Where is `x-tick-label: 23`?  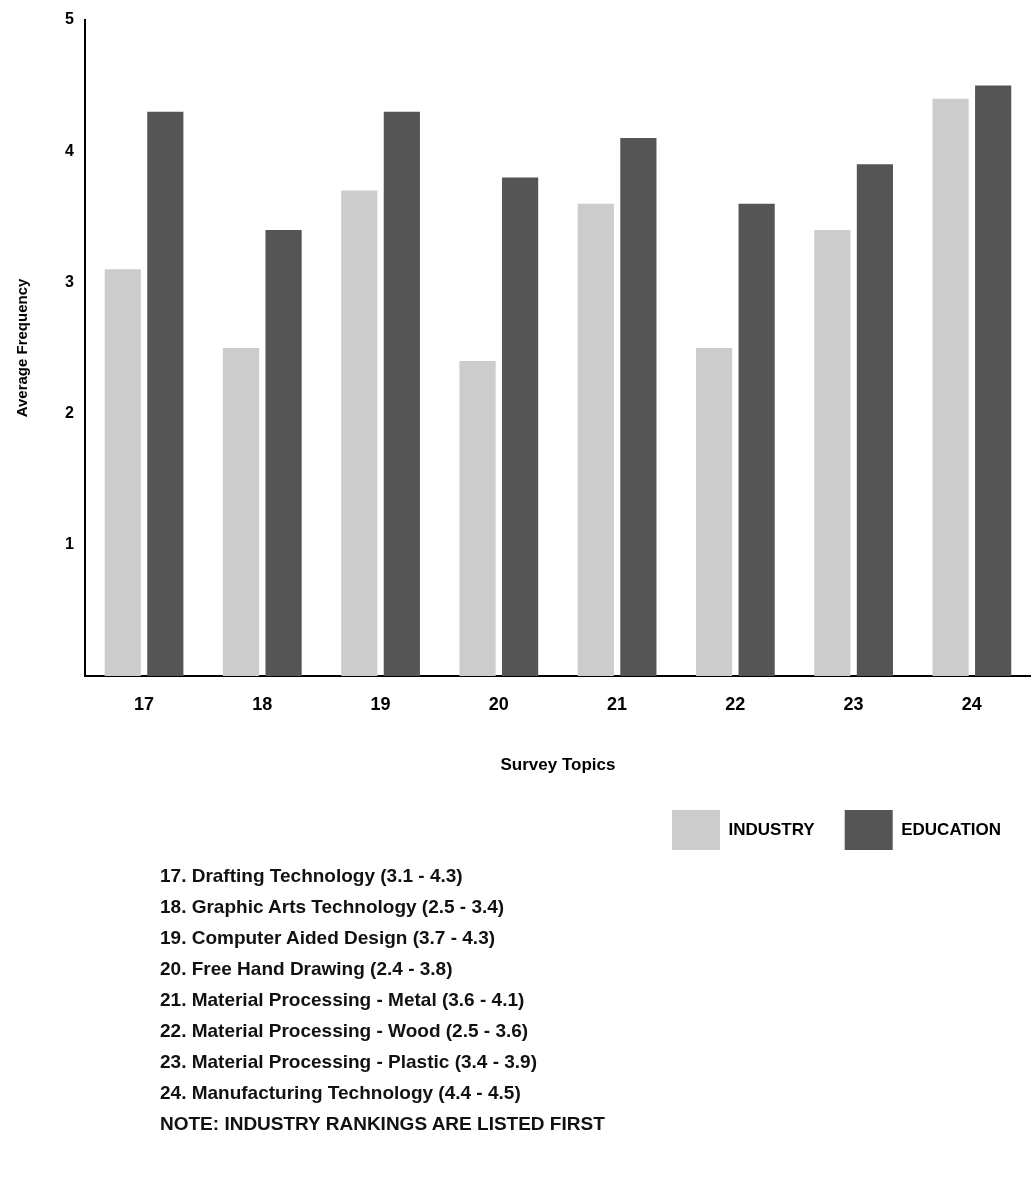 x-tick-label: 23 is located at coordinates (853, 703).